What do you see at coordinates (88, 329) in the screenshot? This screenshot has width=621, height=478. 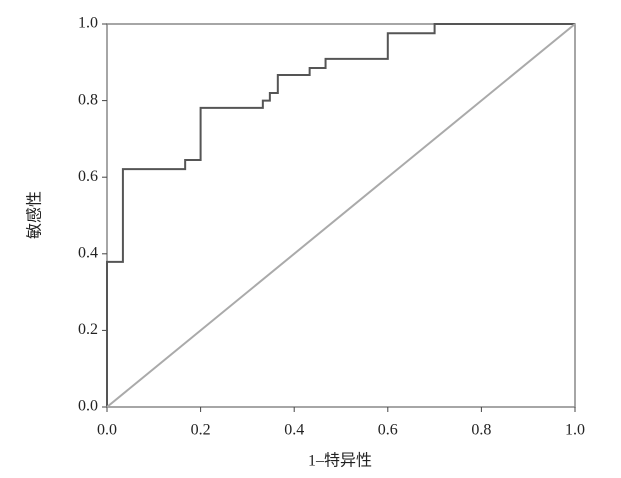 I see `y-tick-label: 0.2` at bounding box center [88, 329].